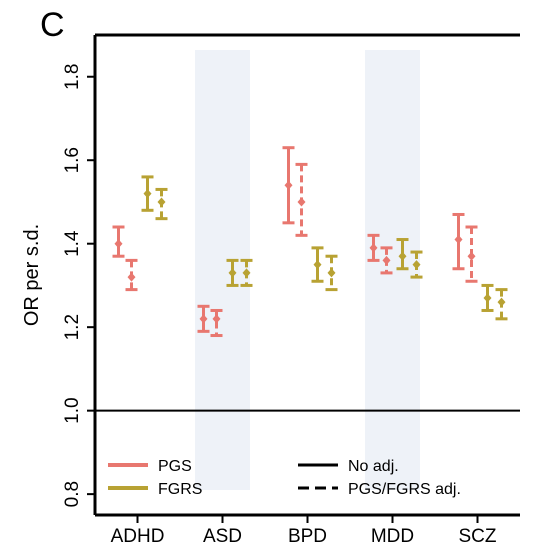  What do you see at coordinates (392, 536) in the screenshot?
I see `x-tick-label-mdd: MDD` at bounding box center [392, 536].